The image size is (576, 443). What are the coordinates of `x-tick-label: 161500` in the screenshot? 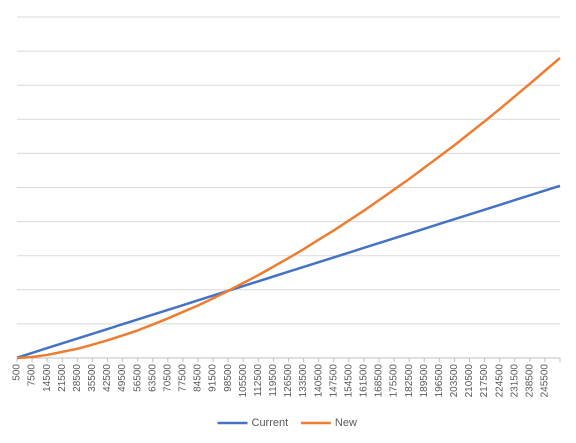 It's located at (364, 381).